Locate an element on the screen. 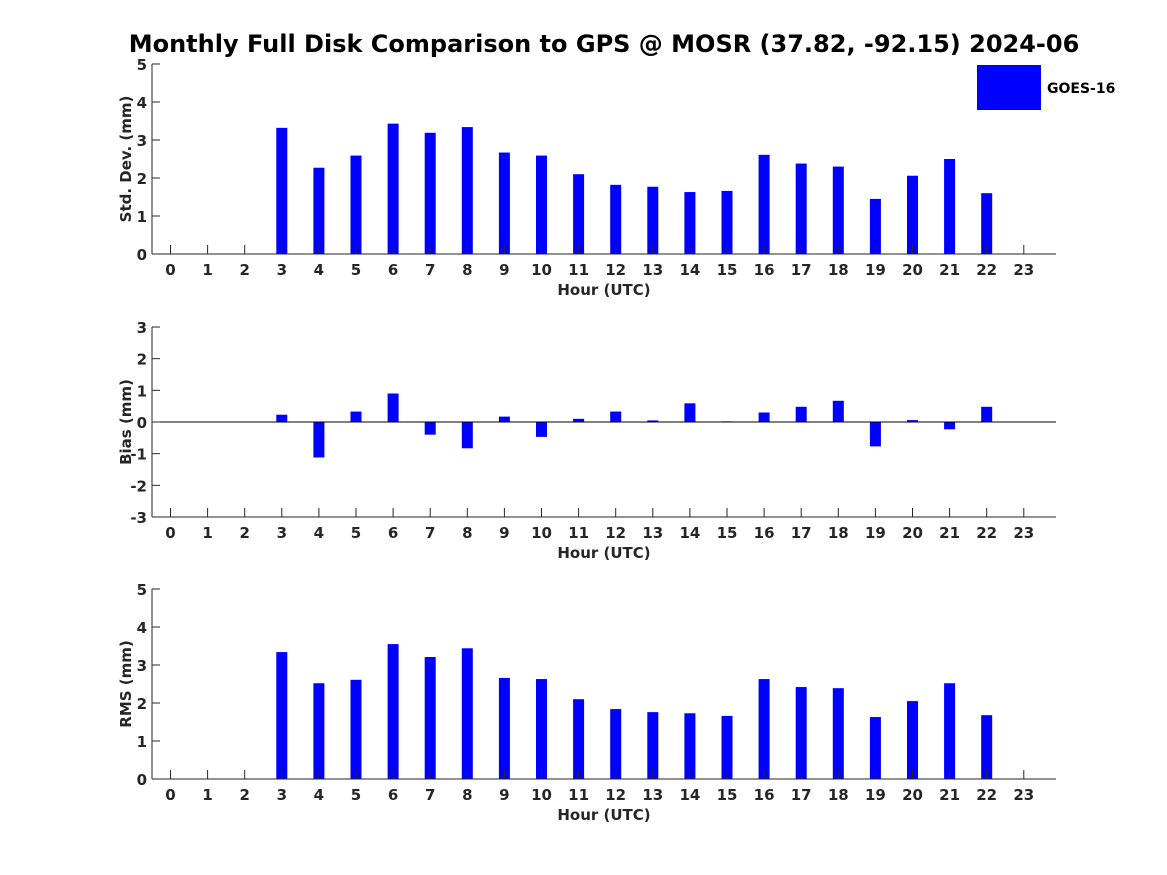 This screenshot has height=875, width=1167. y-tick-label-rms: 5 is located at coordinates (142, 590).